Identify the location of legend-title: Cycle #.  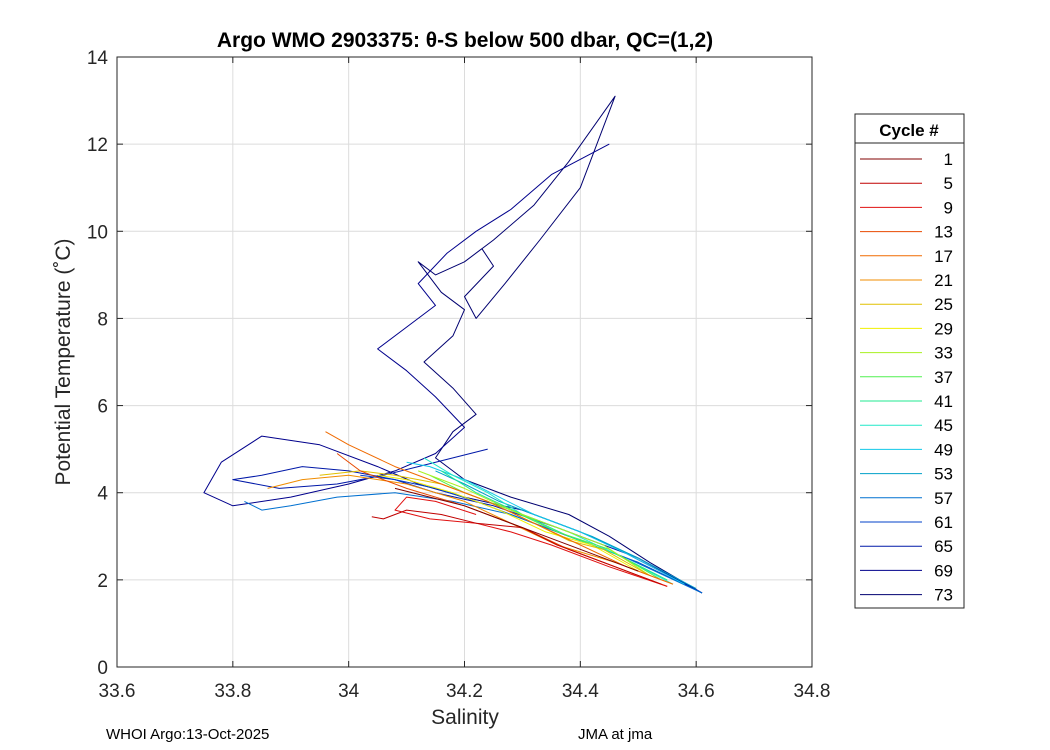
(909, 130).